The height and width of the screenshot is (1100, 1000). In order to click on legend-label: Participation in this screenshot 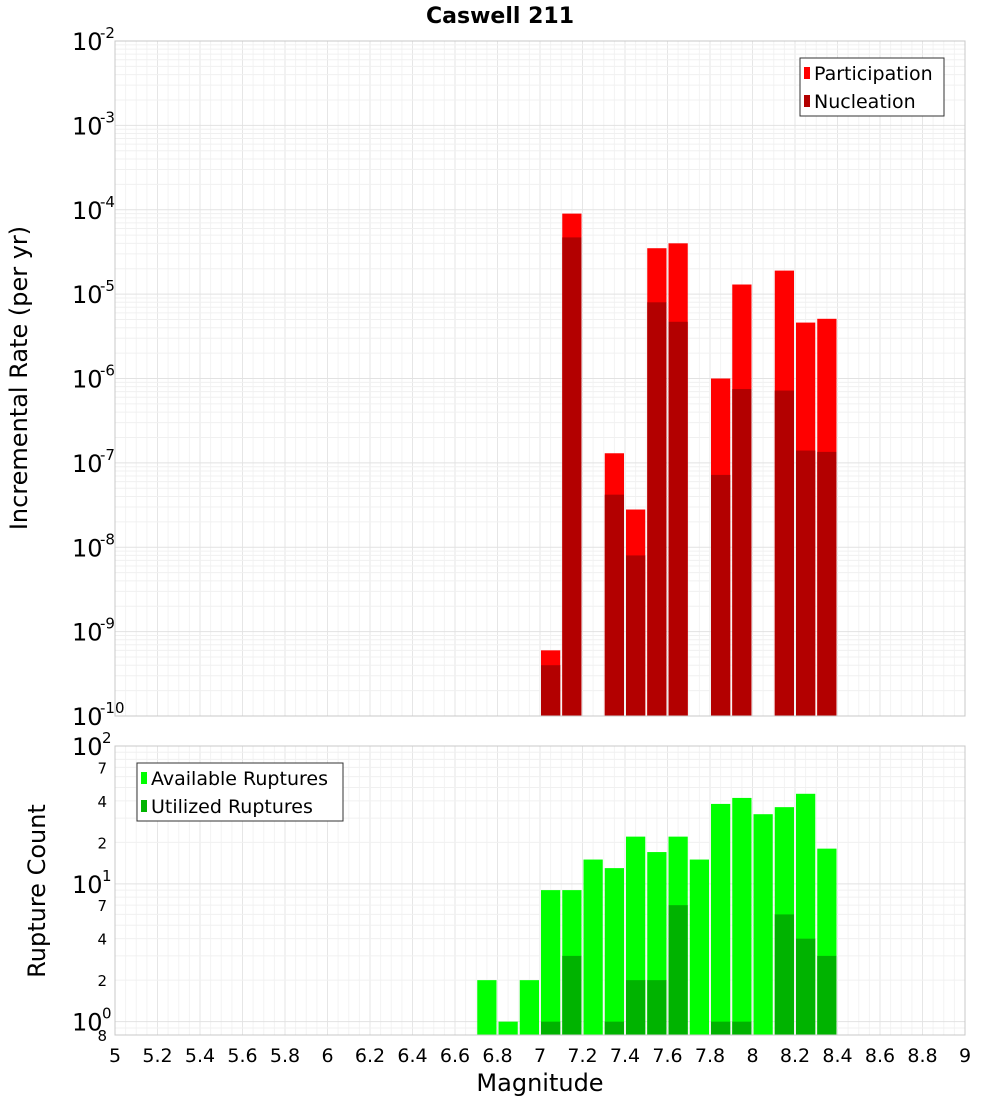, I will do `click(873, 74)`.